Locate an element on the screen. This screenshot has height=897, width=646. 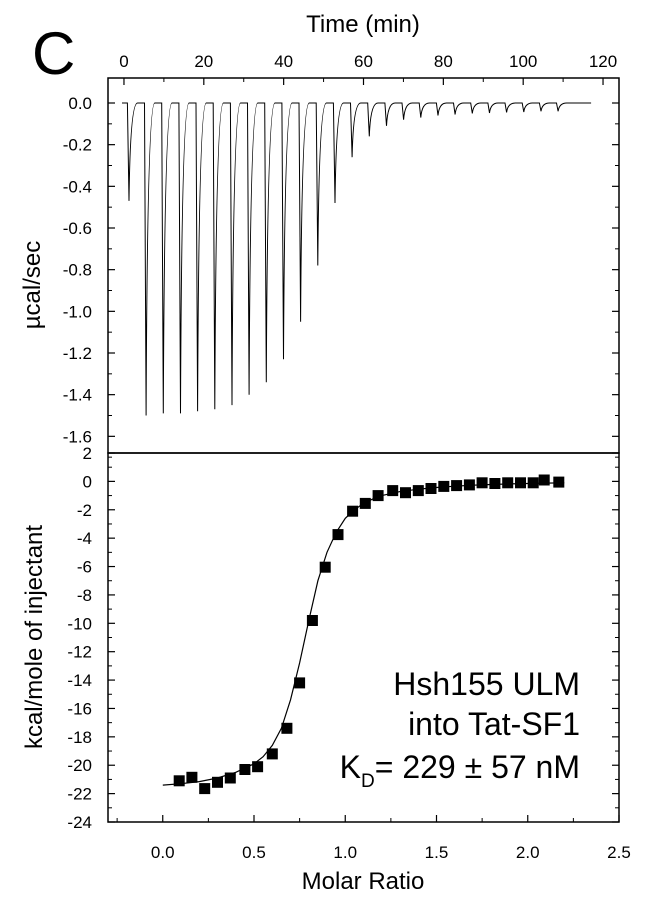
top-x-tick-label: 0 is located at coordinates (123, 61).